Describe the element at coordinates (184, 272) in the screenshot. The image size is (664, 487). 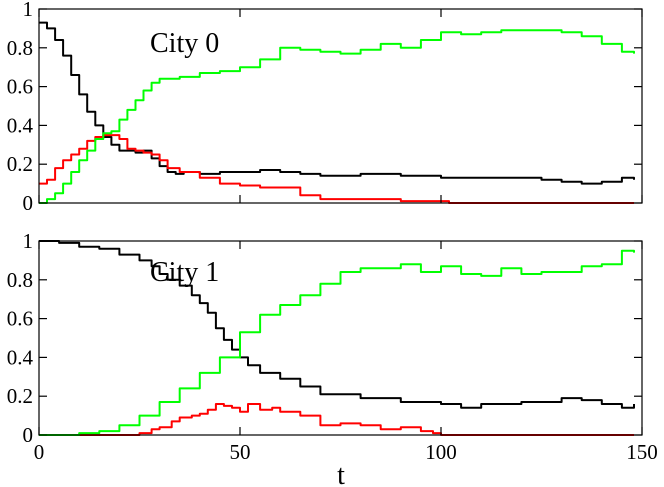
I see `panel-title-city-1: City 1` at that location.